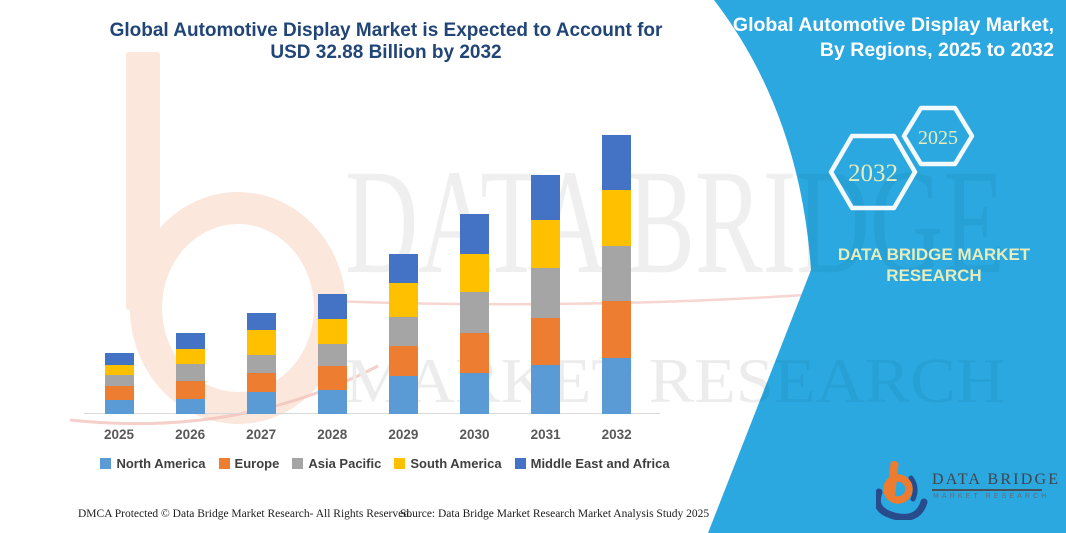  Describe the element at coordinates (934, 265) in the screenshot. I see `brand-name-text: DATA BRIDGE MARKET RESEARCH` at that location.